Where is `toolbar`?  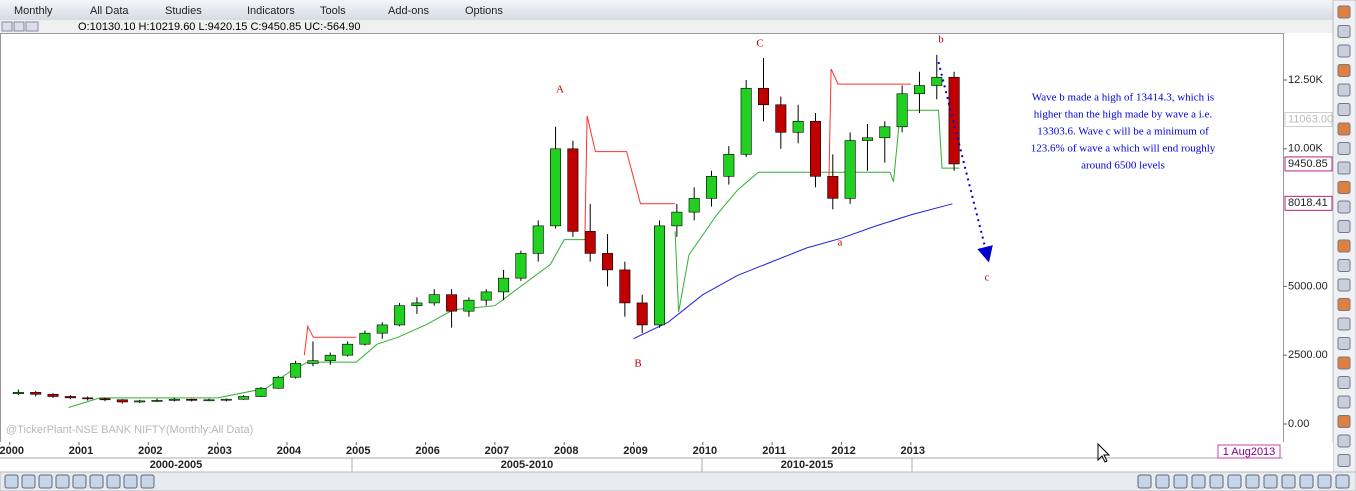
toolbar is located at coordinates (666, 26).